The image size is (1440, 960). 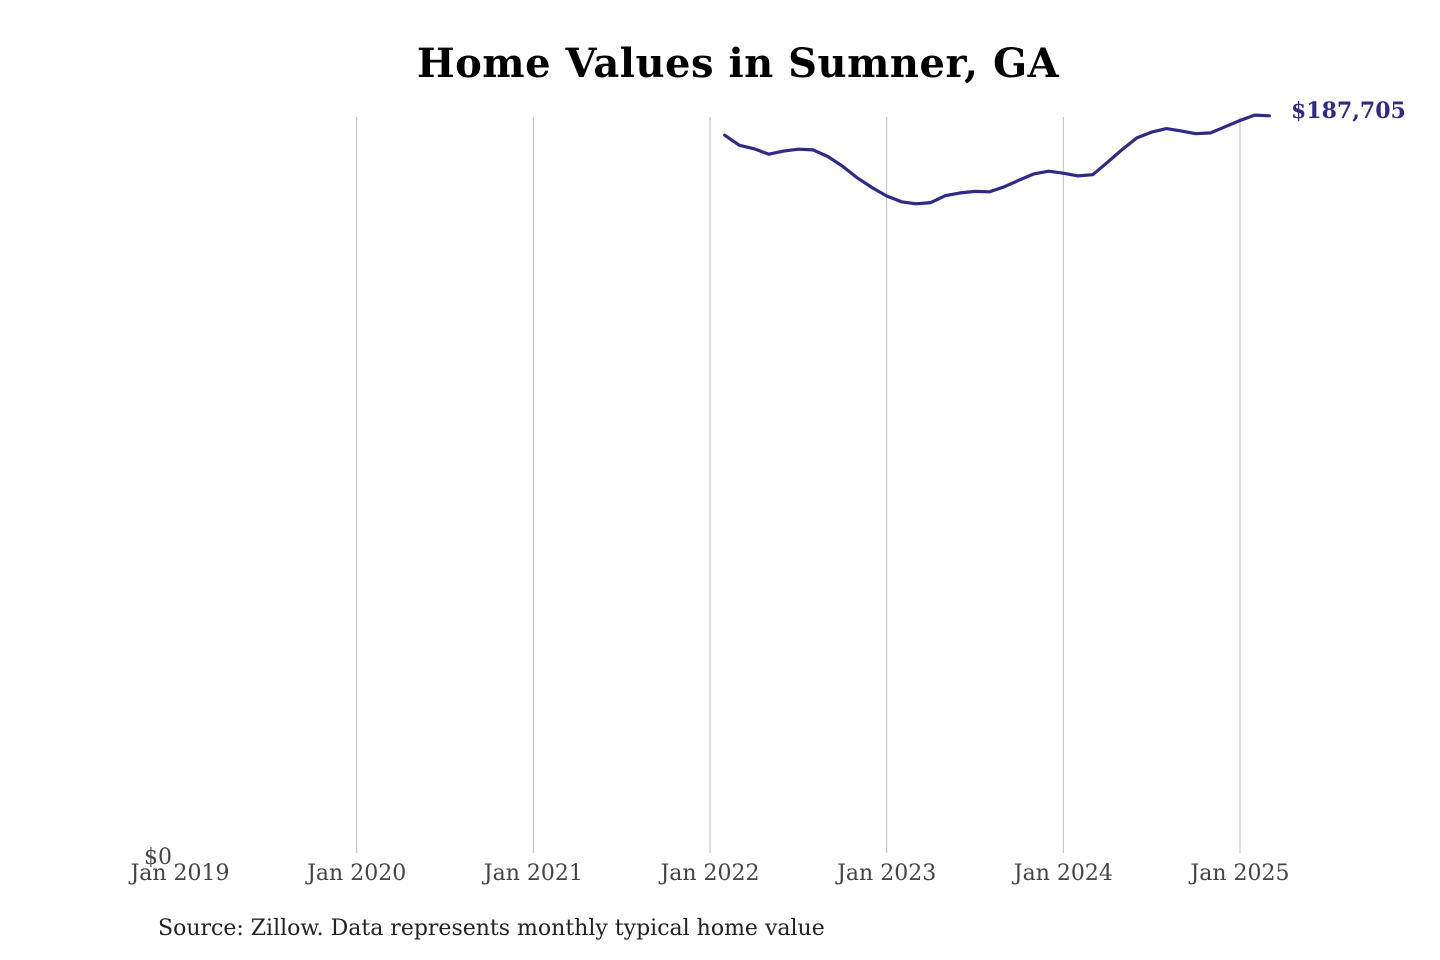 I want to click on x-tick-label: Jan 2021, so click(x=532, y=873).